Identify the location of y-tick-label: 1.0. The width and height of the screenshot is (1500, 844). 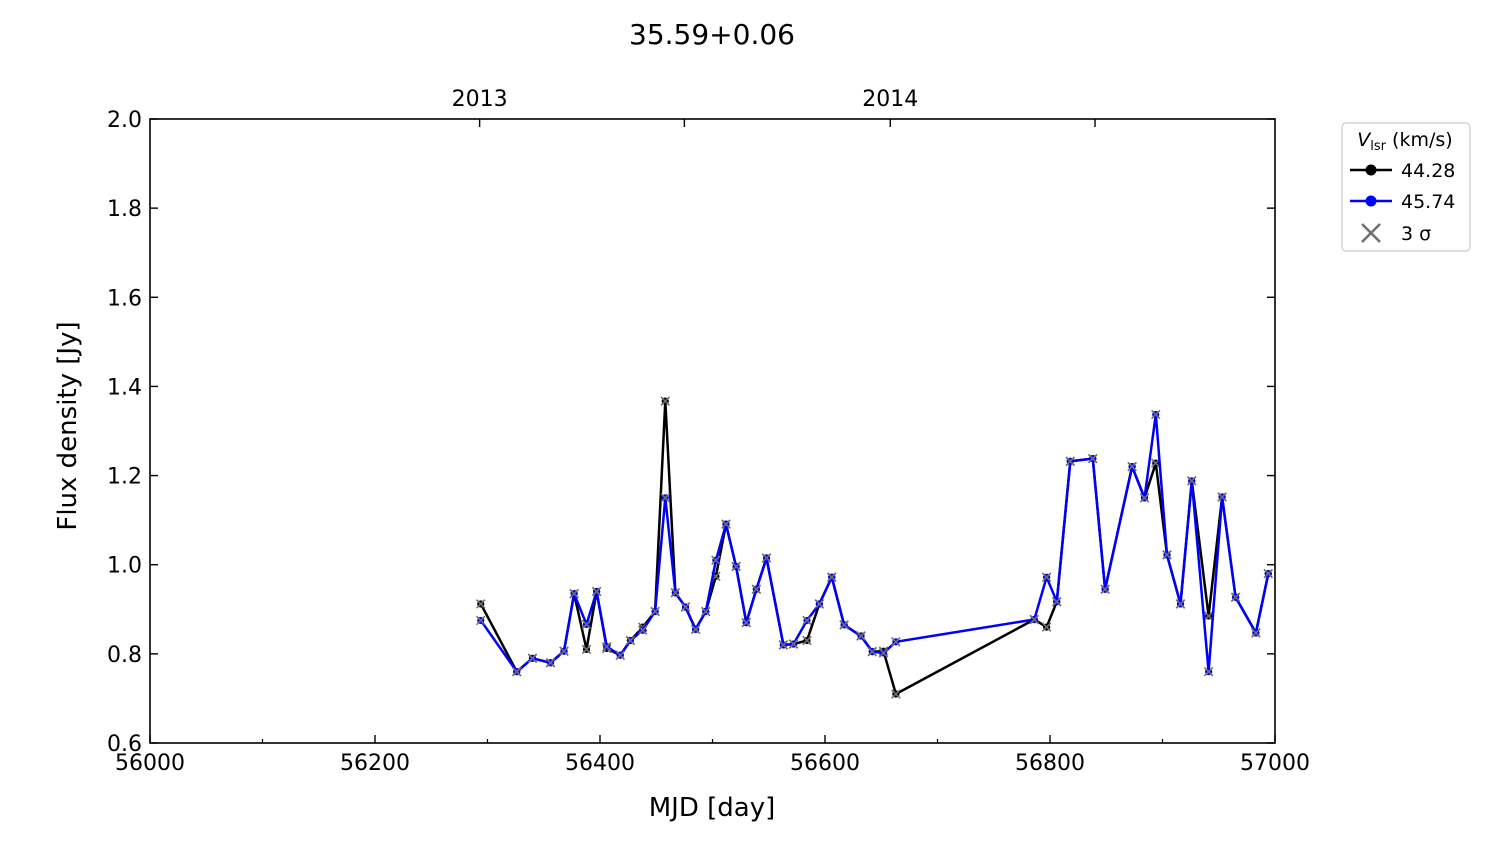
(124, 566).